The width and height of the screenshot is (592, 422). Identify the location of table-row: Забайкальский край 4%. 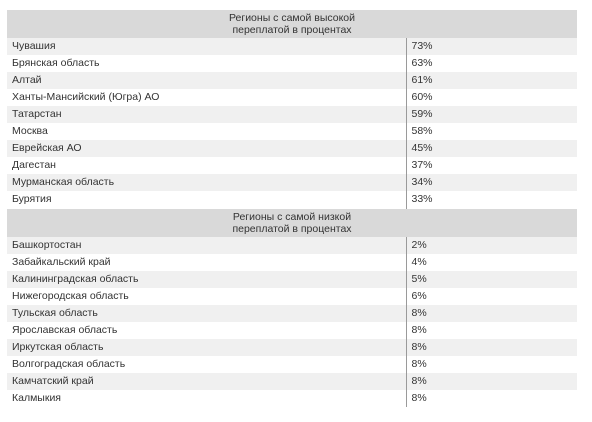
(292, 262).